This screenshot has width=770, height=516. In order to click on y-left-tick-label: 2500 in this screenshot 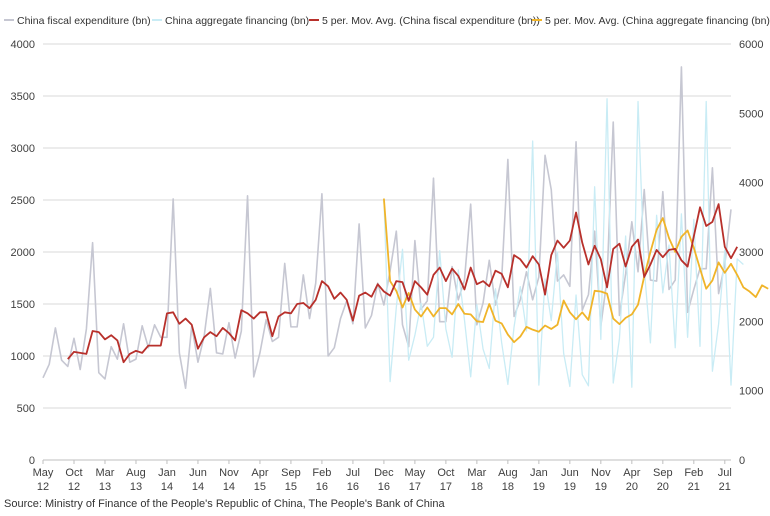, I will do `click(23, 201)`.